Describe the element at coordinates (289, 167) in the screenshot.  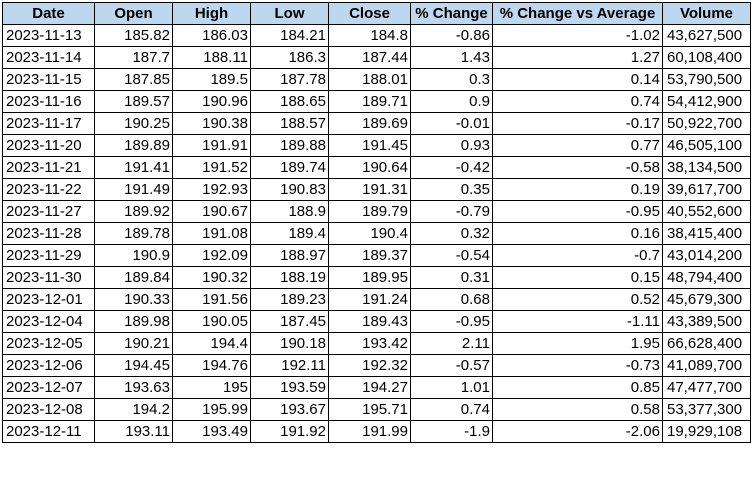
I see `cell-low: 189.74` at that location.